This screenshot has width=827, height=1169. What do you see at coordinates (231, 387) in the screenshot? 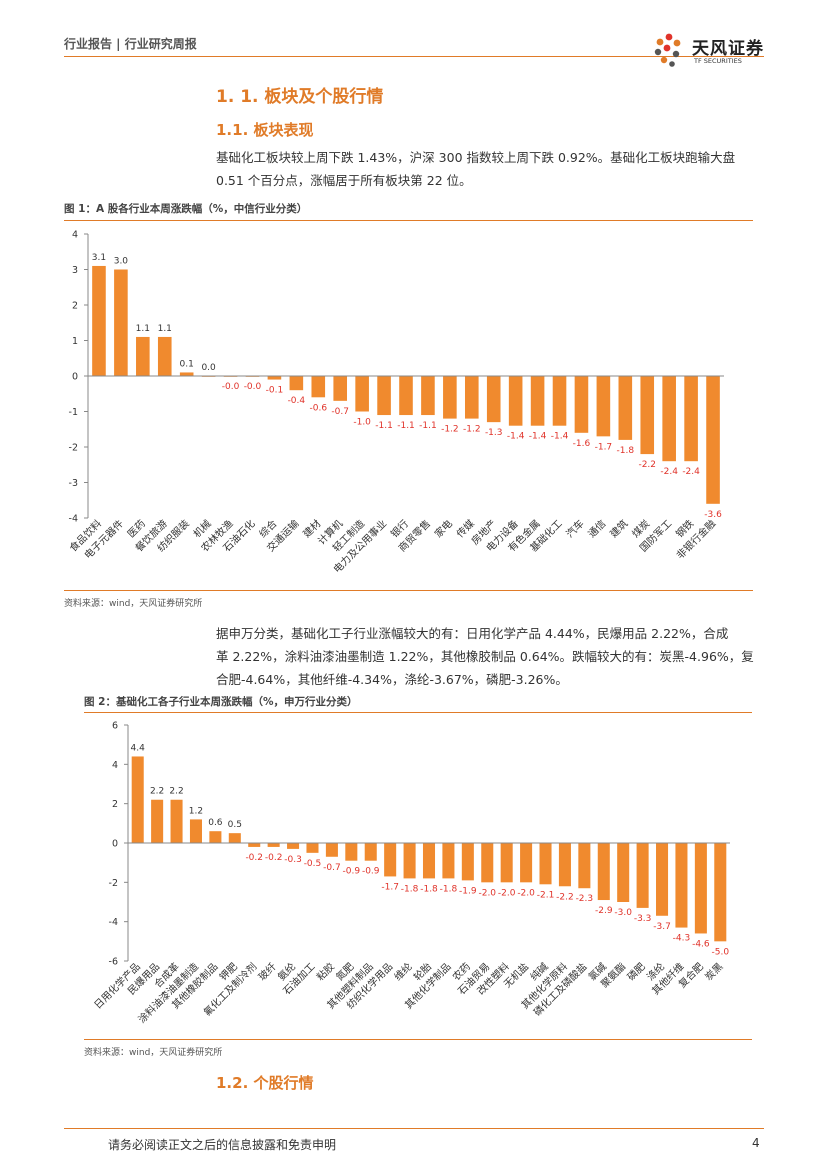
I see `data-label: -0.0` at bounding box center [231, 387].